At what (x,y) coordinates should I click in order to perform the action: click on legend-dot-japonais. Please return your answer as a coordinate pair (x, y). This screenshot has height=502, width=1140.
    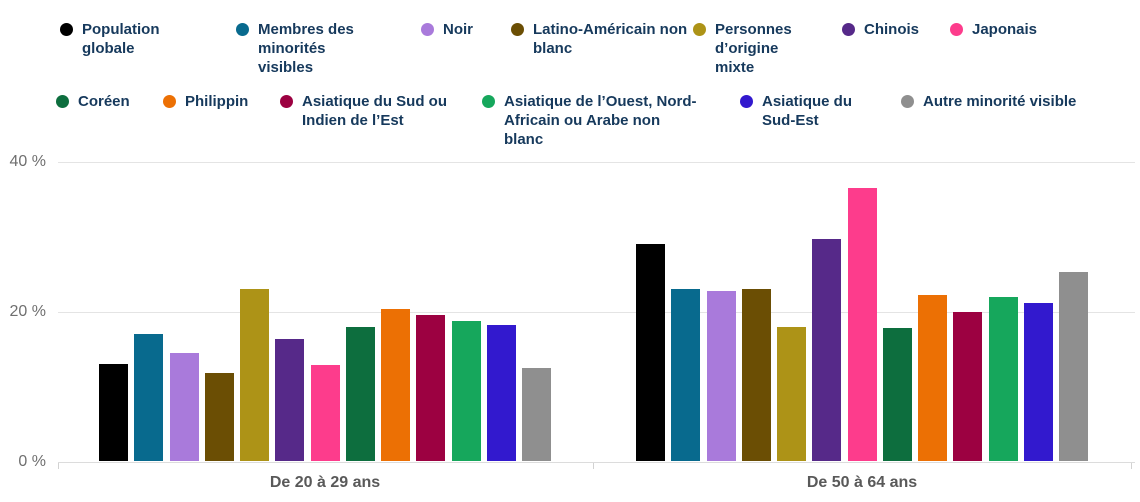
    Looking at the image, I should click on (956, 29).